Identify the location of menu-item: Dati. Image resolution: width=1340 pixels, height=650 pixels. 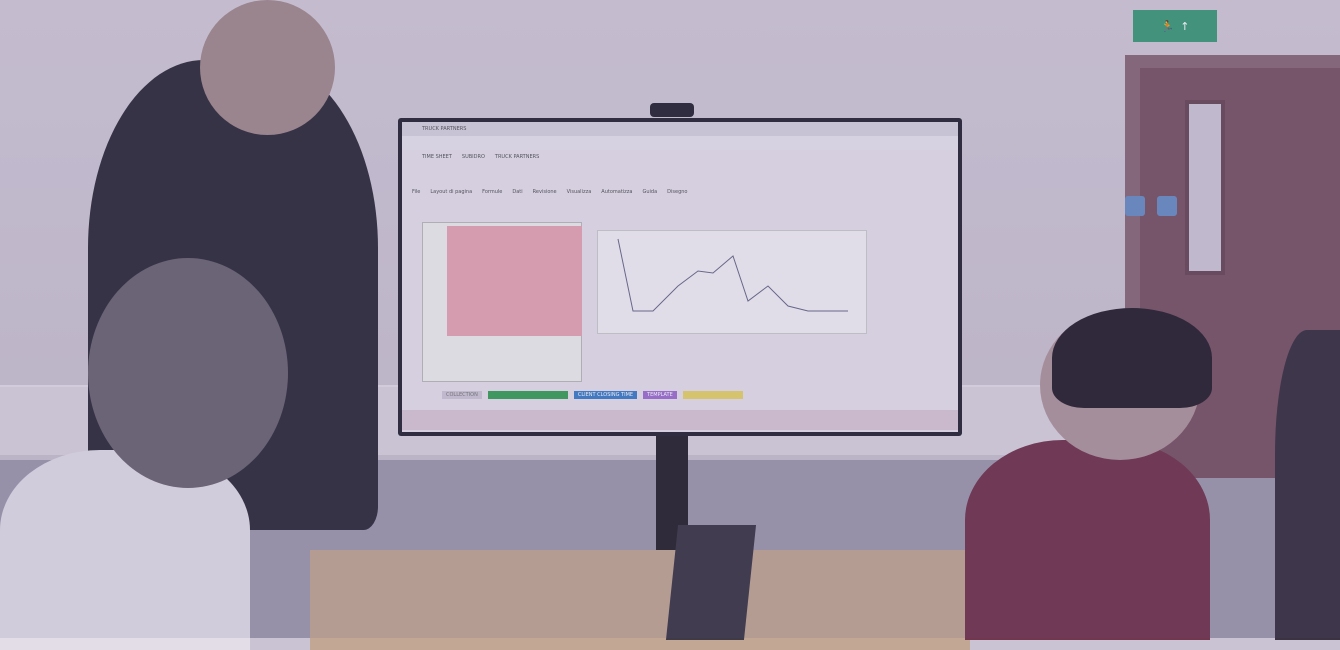
(517, 192).